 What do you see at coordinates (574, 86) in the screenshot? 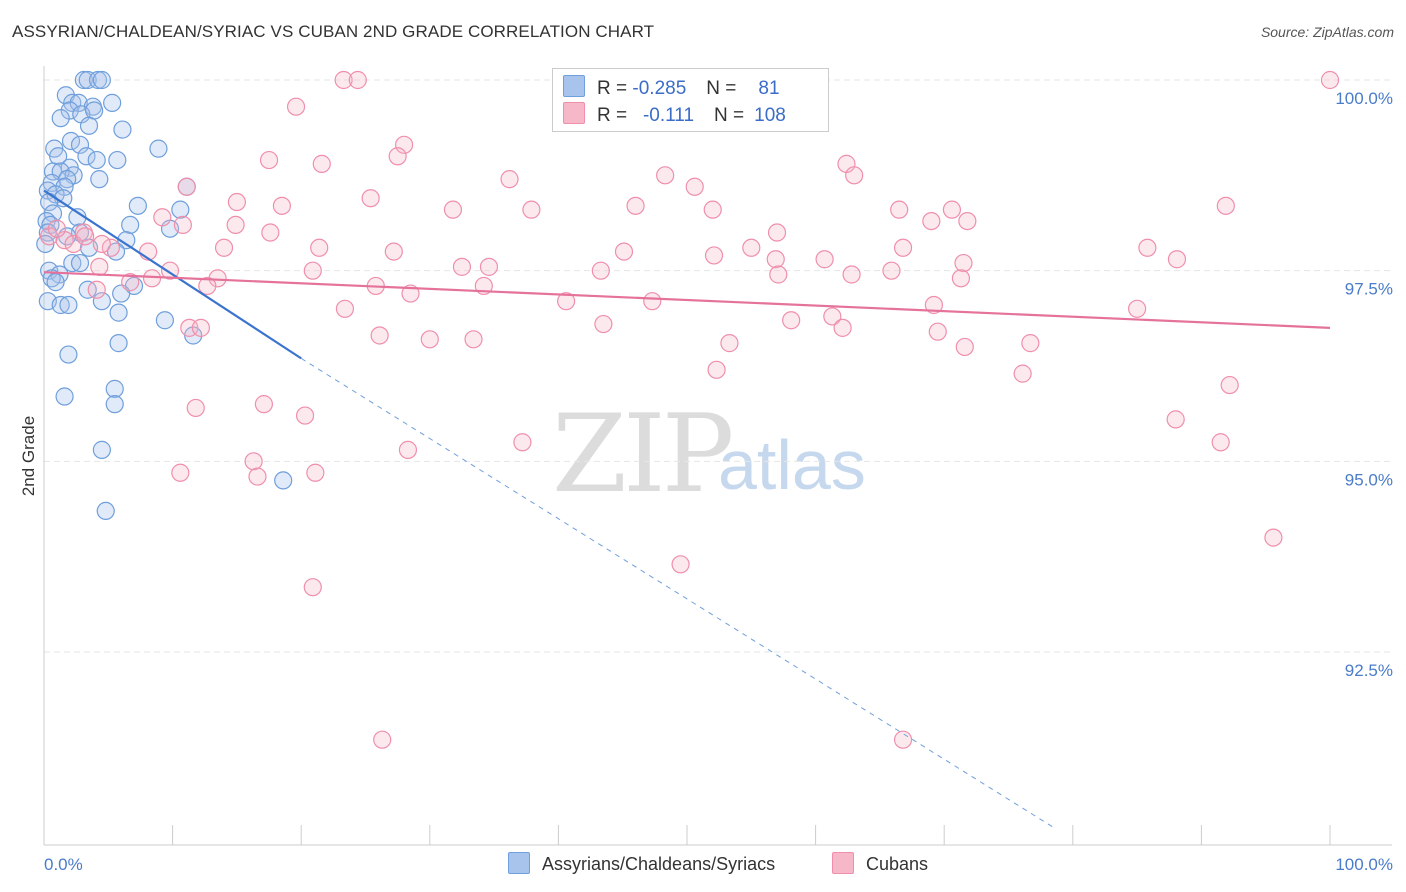
I see `assyrian-swatch` at bounding box center [574, 86].